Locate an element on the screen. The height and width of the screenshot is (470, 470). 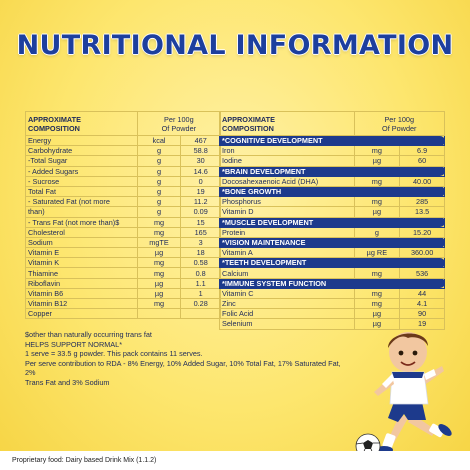
nutrient-value: 4.1 is located at coordinates (422, 303).